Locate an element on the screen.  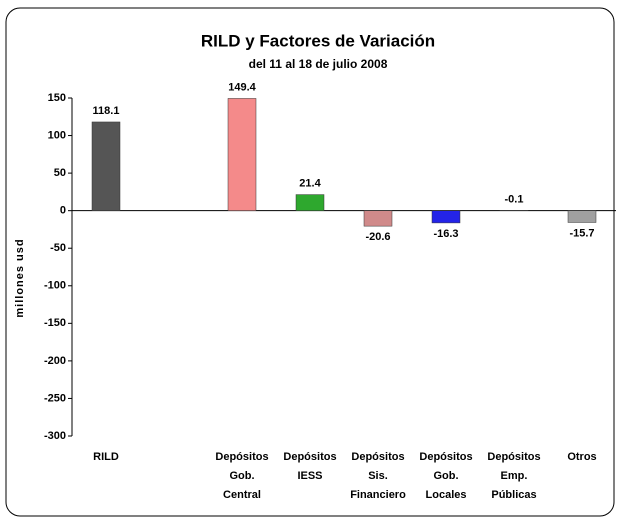
value-label: 118.1 is located at coordinates (106, 111).